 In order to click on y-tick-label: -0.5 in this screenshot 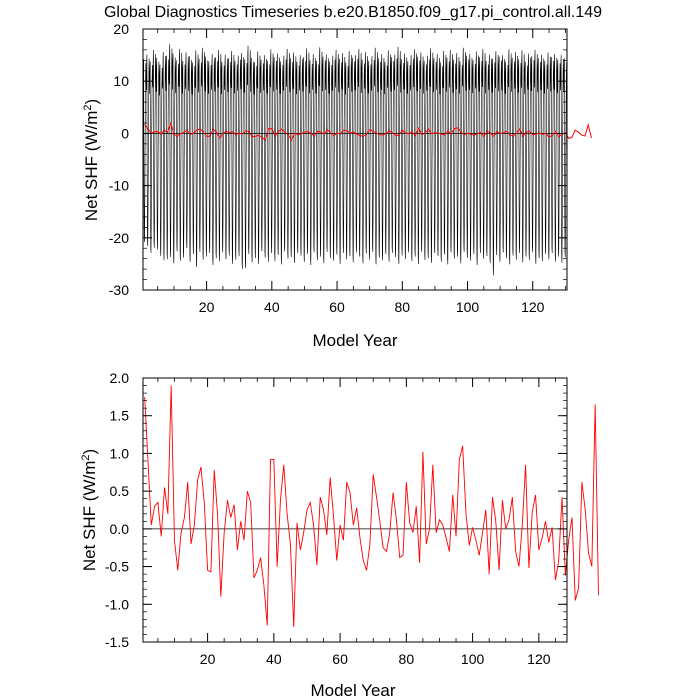, I will do `click(117, 567)`.